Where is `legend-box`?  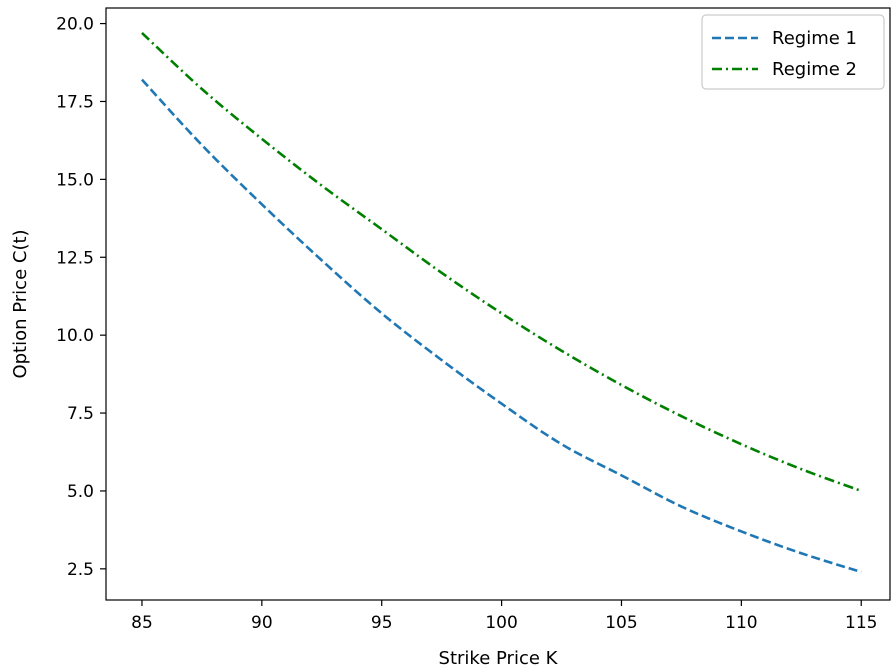 legend-box is located at coordinates (793, 52).